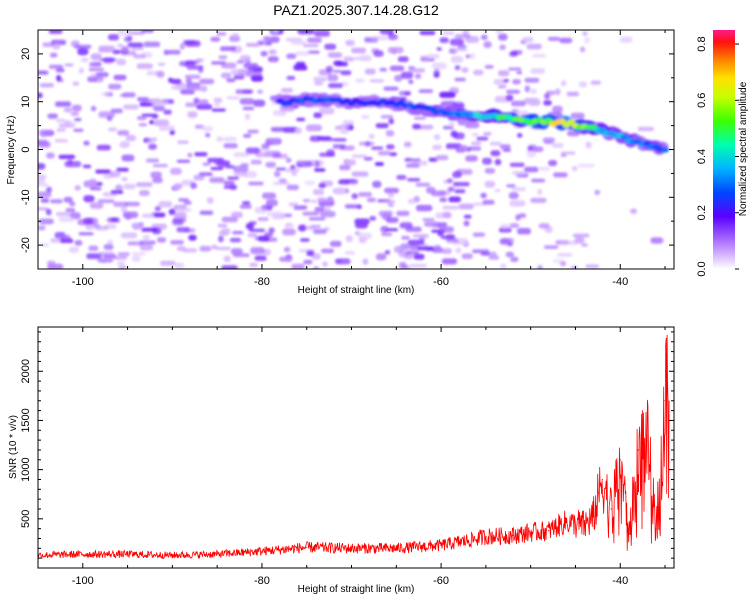  What do you see at coordinates (441, 581) in the screenshot?
I see `x-tick-label: -60` at bounding box center [441, 581].